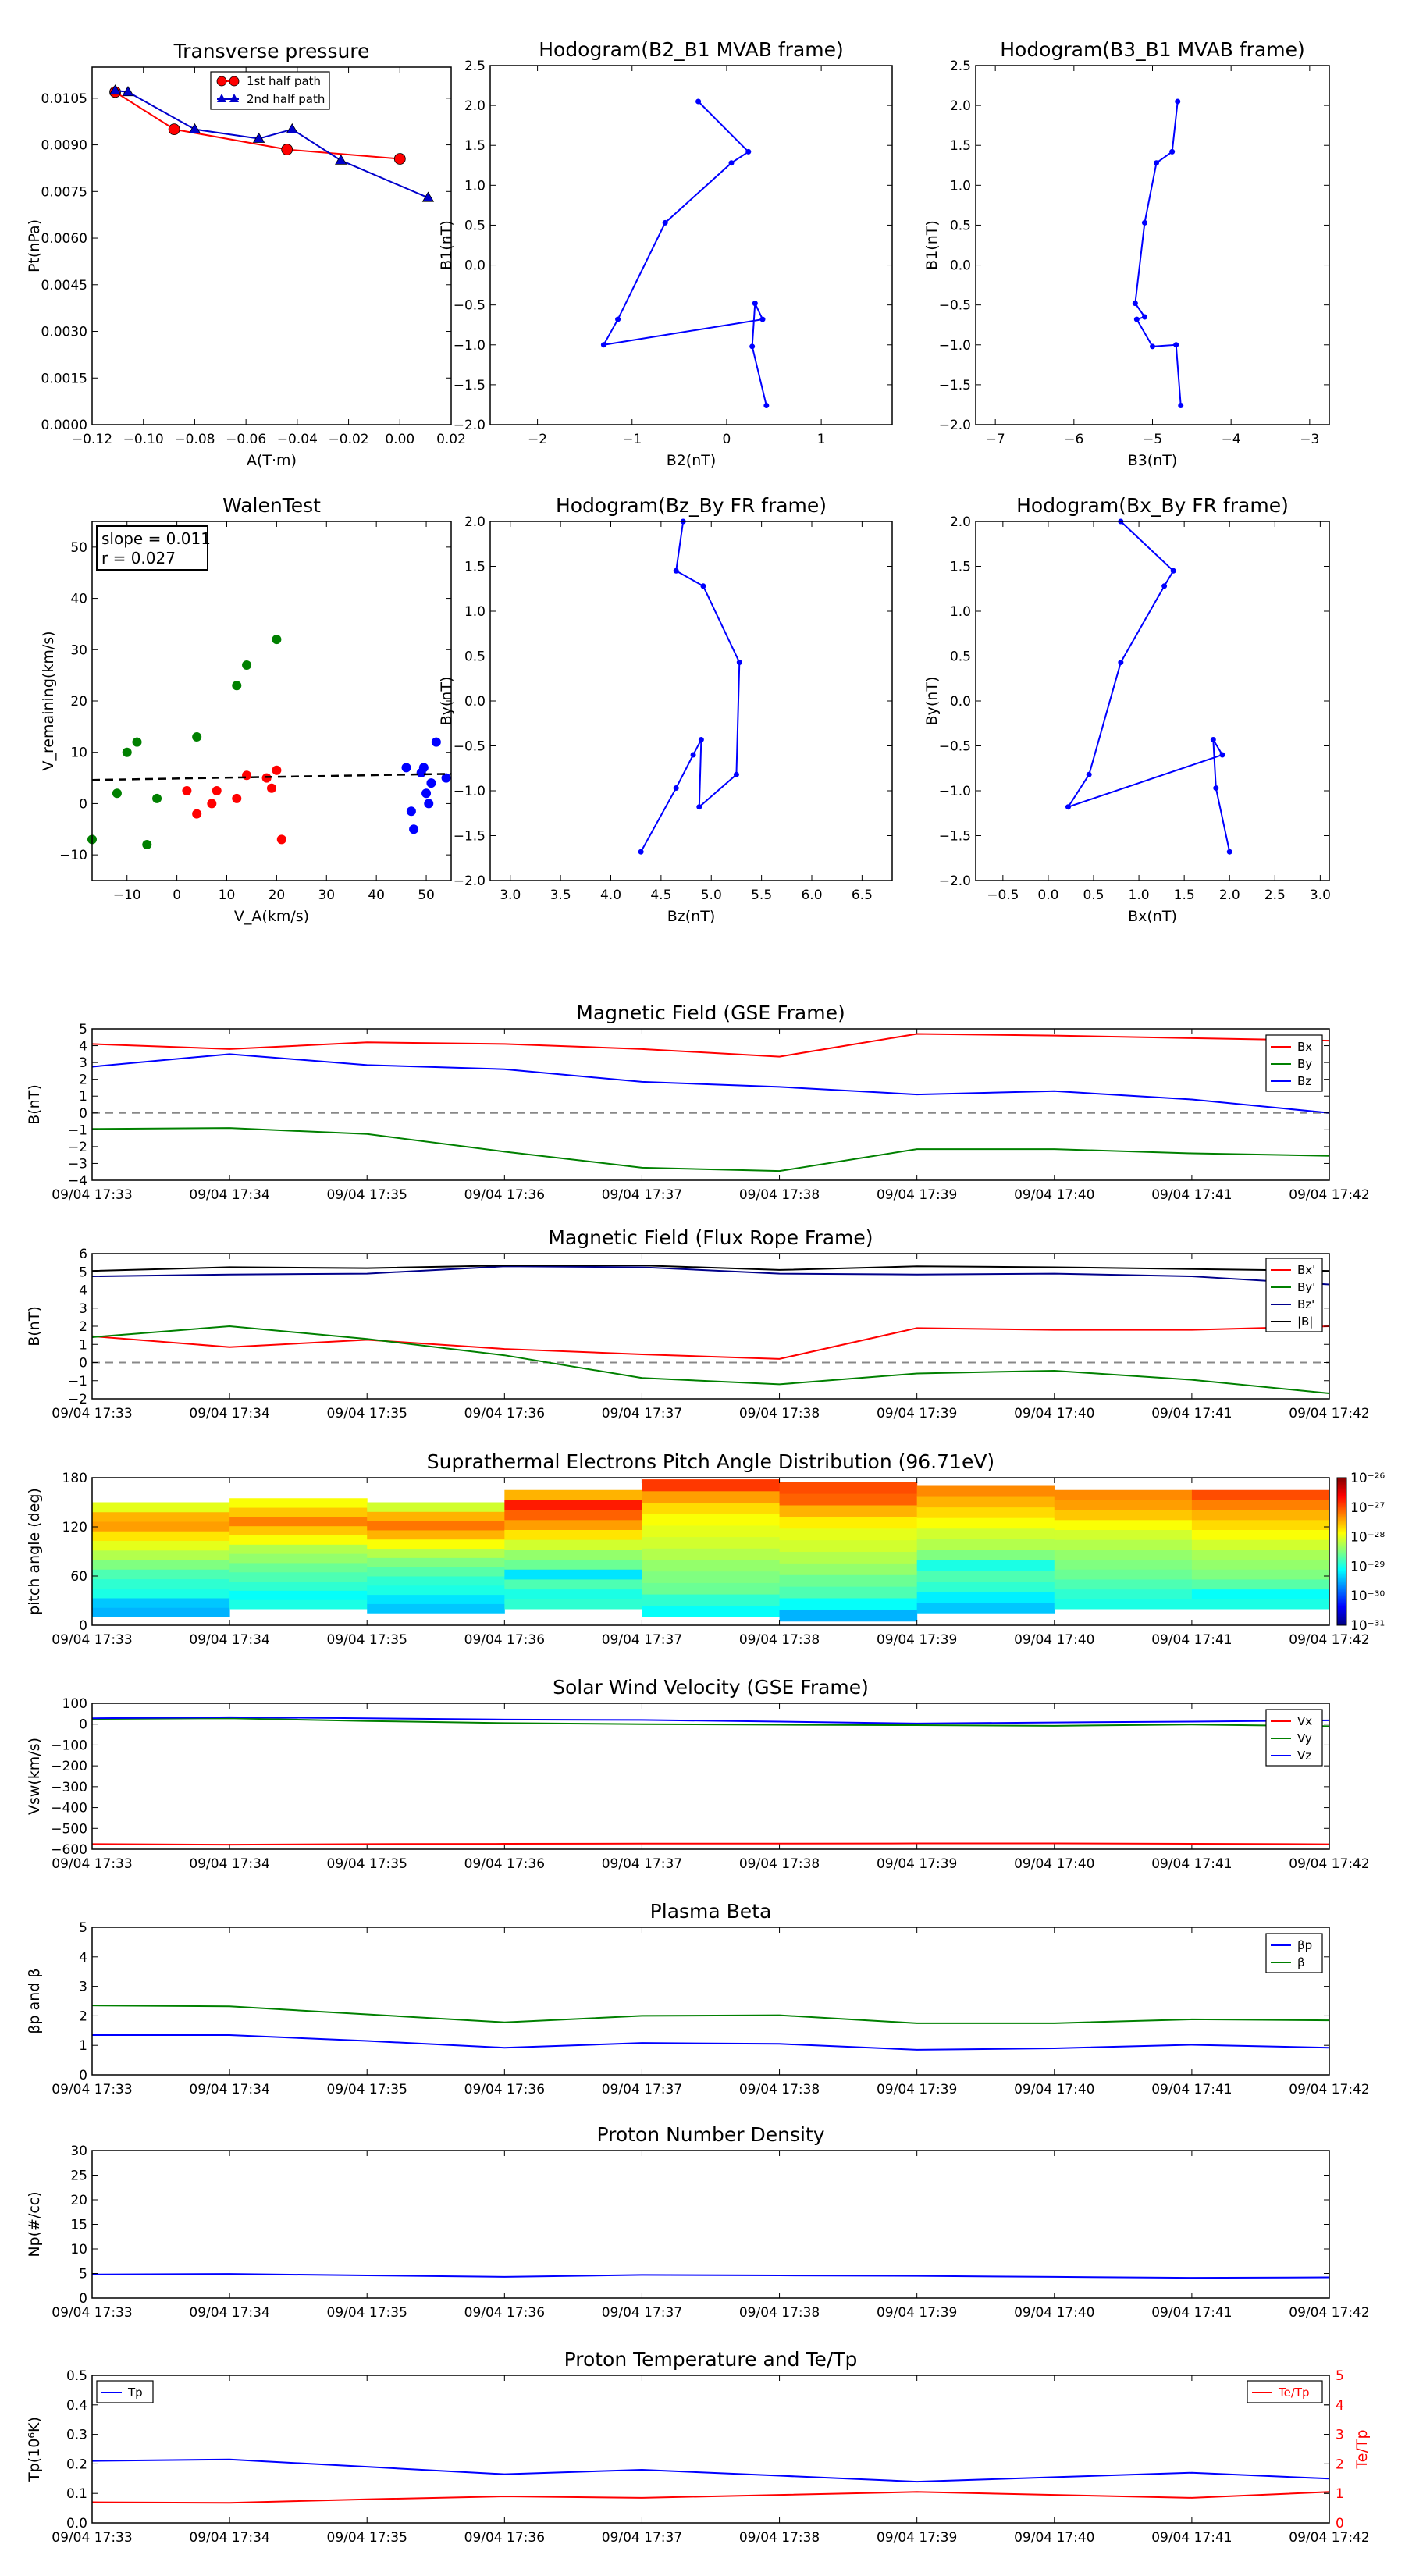  I want to click on chart-title: Proton Temperature and Te/Tp, so click(711, 2359).